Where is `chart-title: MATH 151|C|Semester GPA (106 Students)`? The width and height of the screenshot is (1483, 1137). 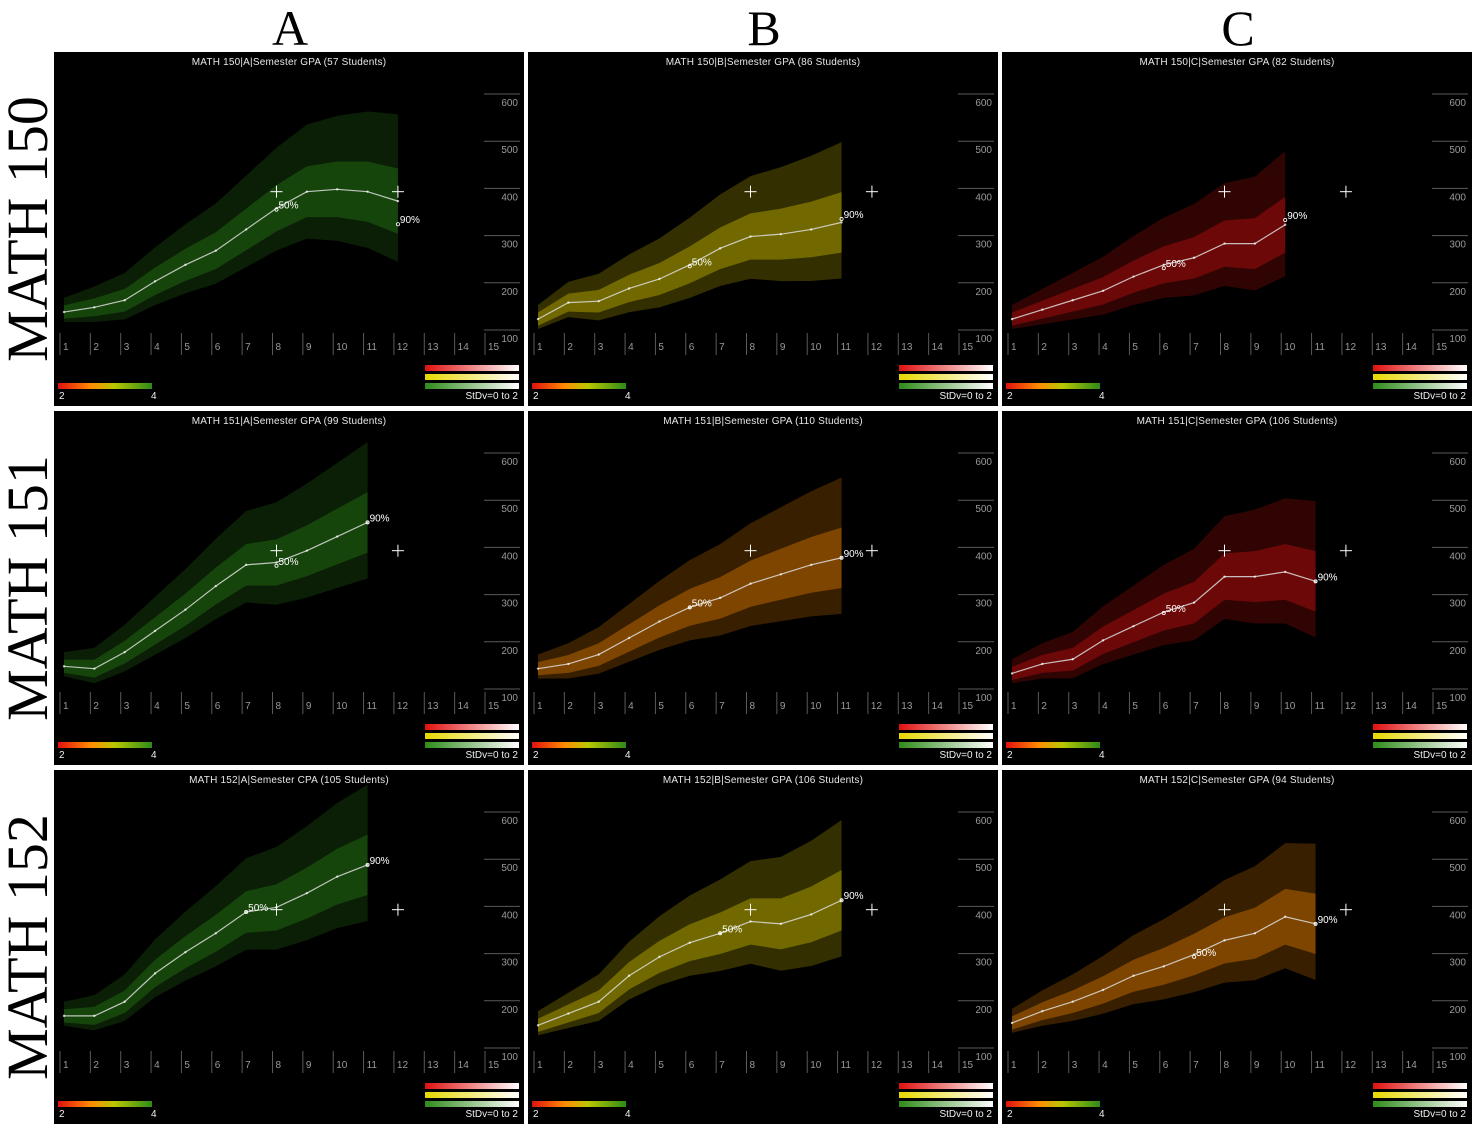
chart-title: MATH 151|C|Semester GPA (106 Students) is located at coordinates (1237, 421).